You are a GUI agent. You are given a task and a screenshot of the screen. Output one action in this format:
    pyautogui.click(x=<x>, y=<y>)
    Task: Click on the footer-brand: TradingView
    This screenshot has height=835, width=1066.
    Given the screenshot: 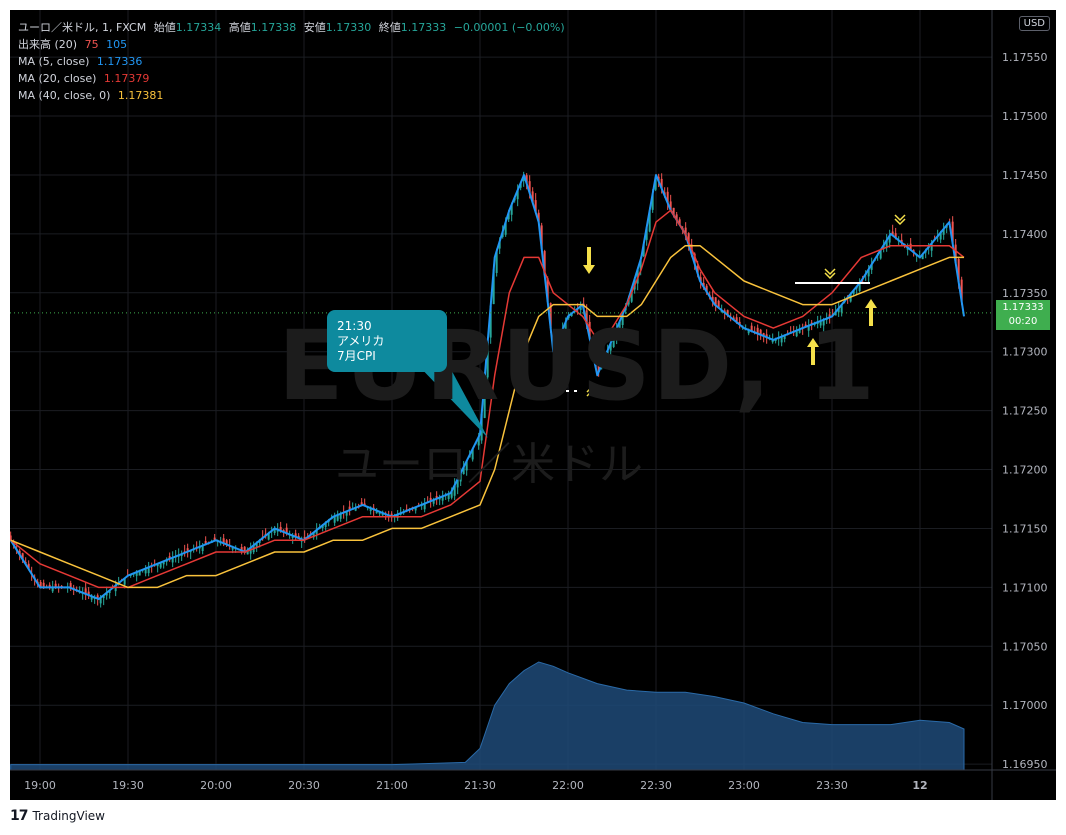 What is the action you would take?
    pyautogui.click(x=68, y=816)
    